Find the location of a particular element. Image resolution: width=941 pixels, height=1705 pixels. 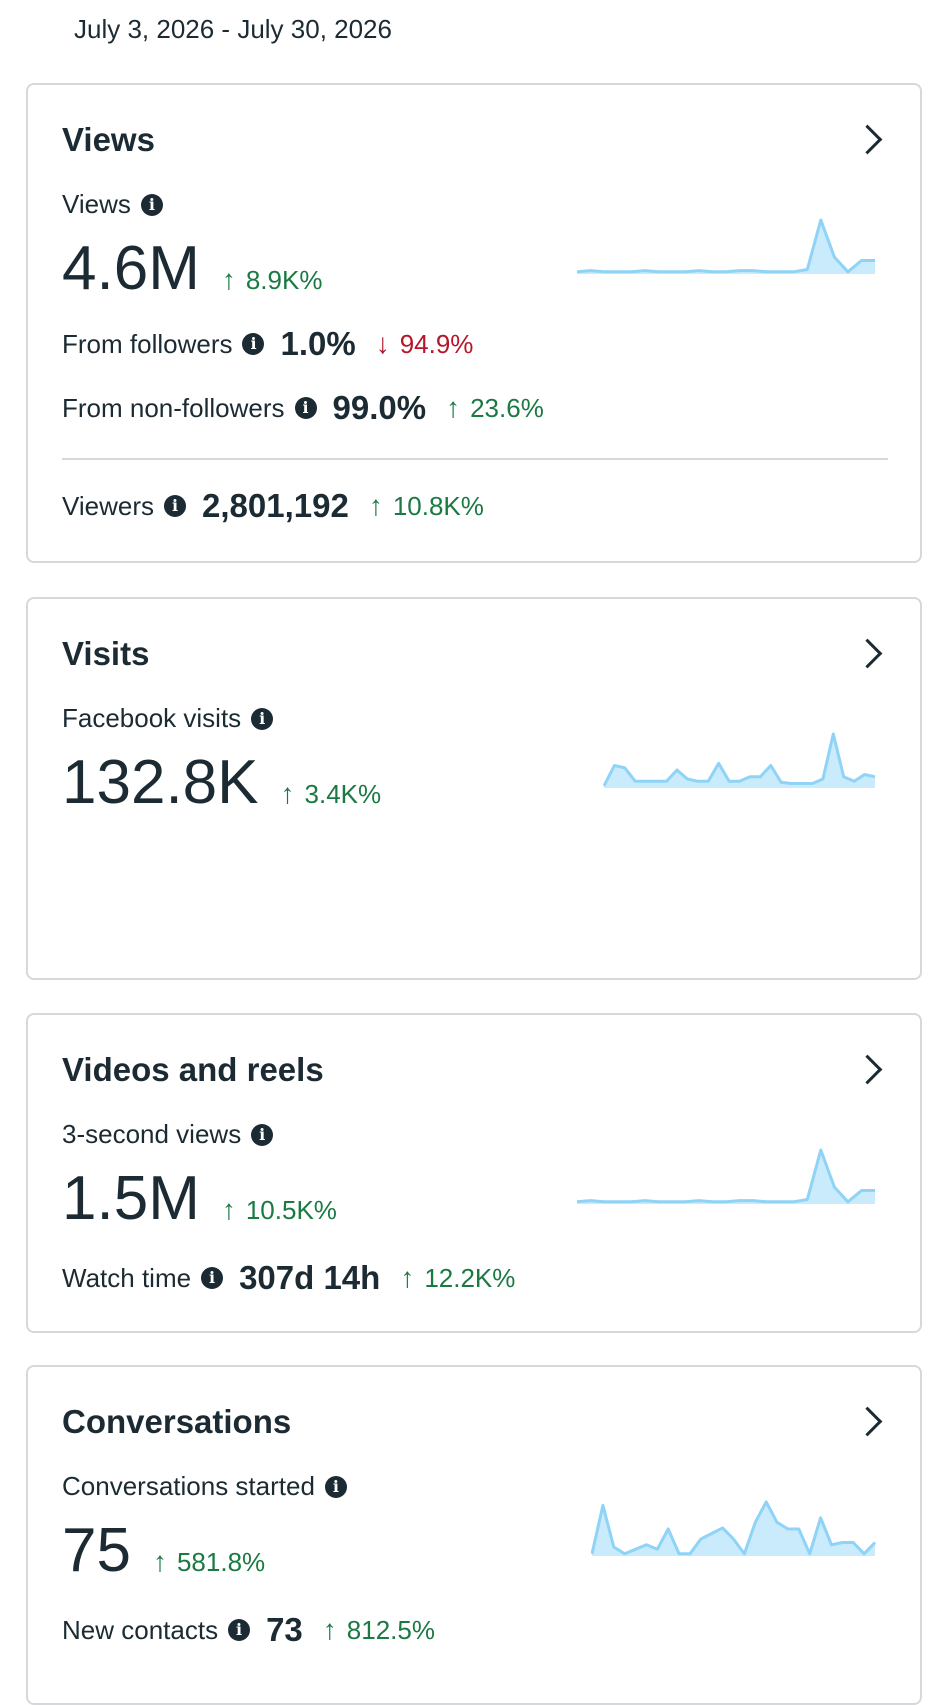

watch-time-delta-value: 12.2K% is located at coordinates (470, 1278).